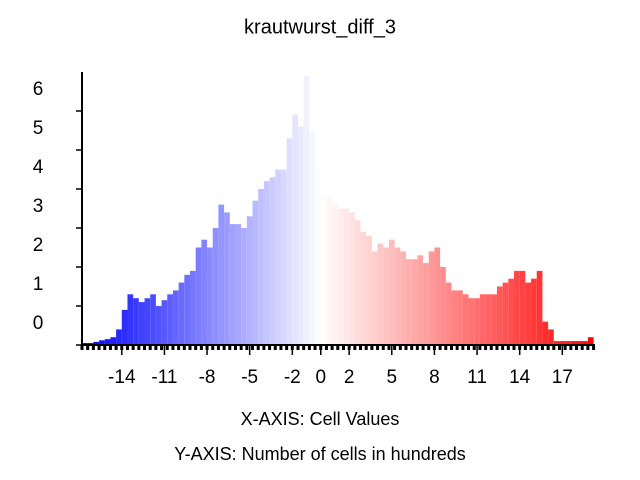 The width and height of the screenshot is (640, 480). What do you see at coordinates (249, 377) in the screenshot?
I see `x-tick-label: -5` at bounding box center [249, 377].